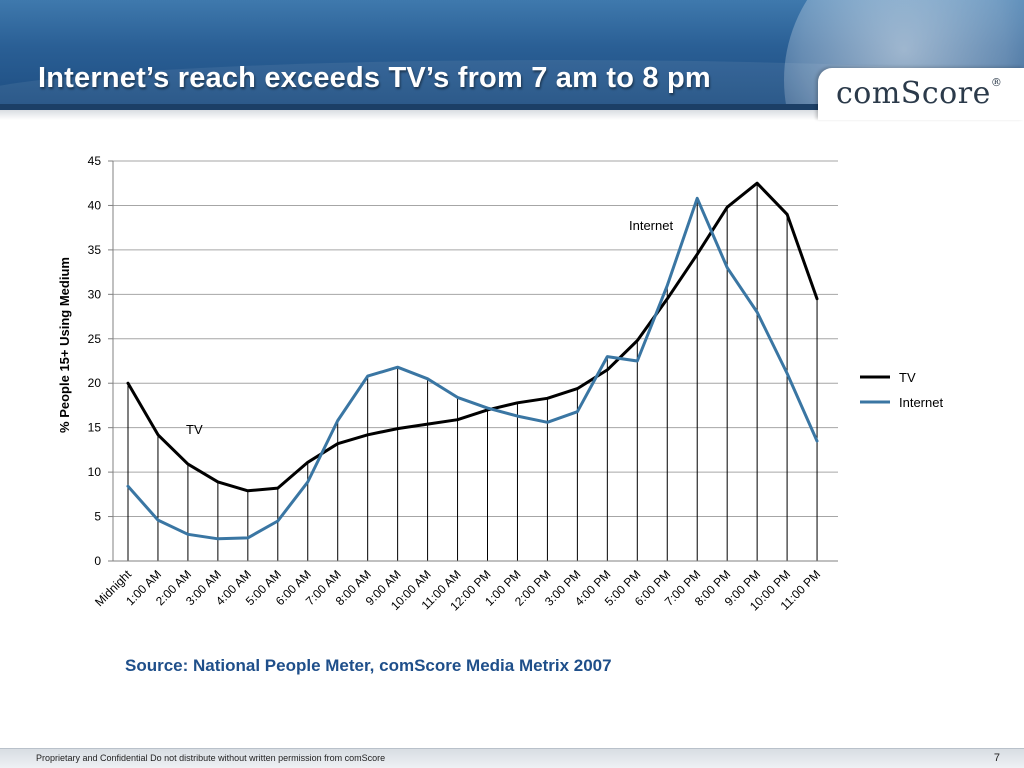  What do you see at coordinates (512, 107) in the screenshot?
I see `header-rule` at bounding box center [512, 107].